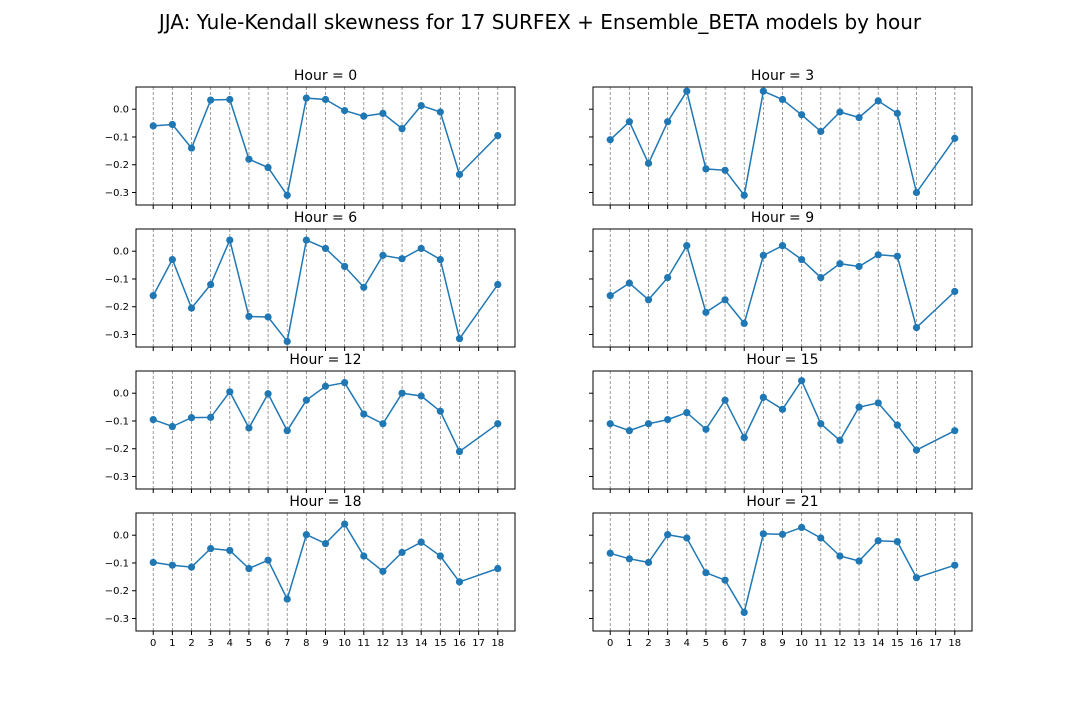 The width and height of the screenshot is (1080, 720). Describe the element at coordinates (801, 643) in the screenshot. I see `x-tick-label: 10` at that location.